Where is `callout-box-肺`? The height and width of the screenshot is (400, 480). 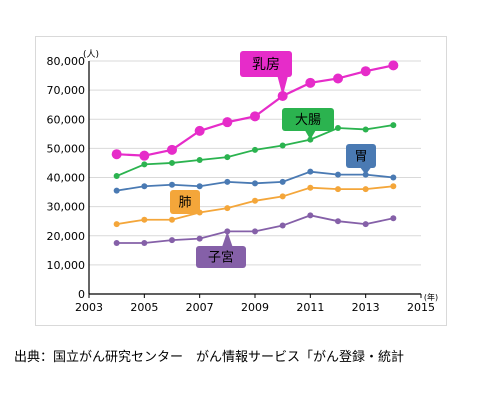
callout-box-肺 is located at coordinates (185, 202).